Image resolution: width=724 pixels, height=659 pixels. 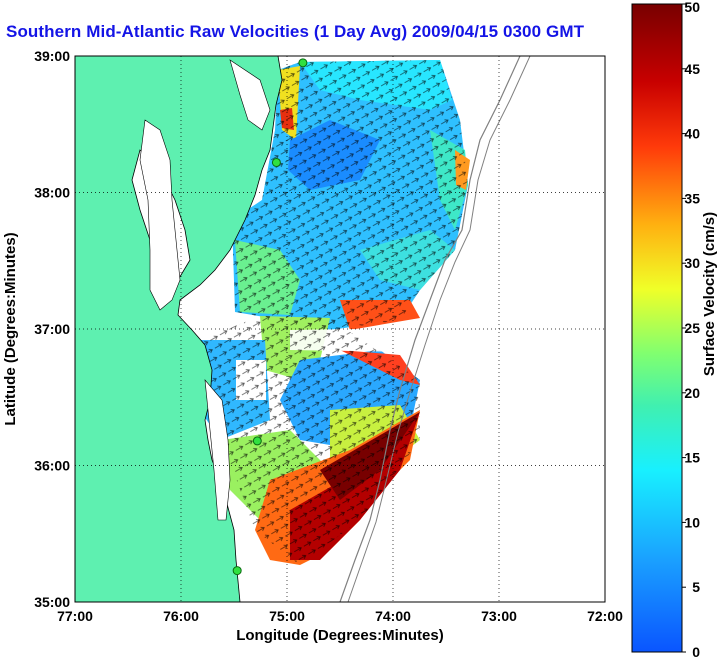 What do you see at coordinates (303, 63) in the screenshot?
I see `station-marker-north` at bounding box center [303, 63].